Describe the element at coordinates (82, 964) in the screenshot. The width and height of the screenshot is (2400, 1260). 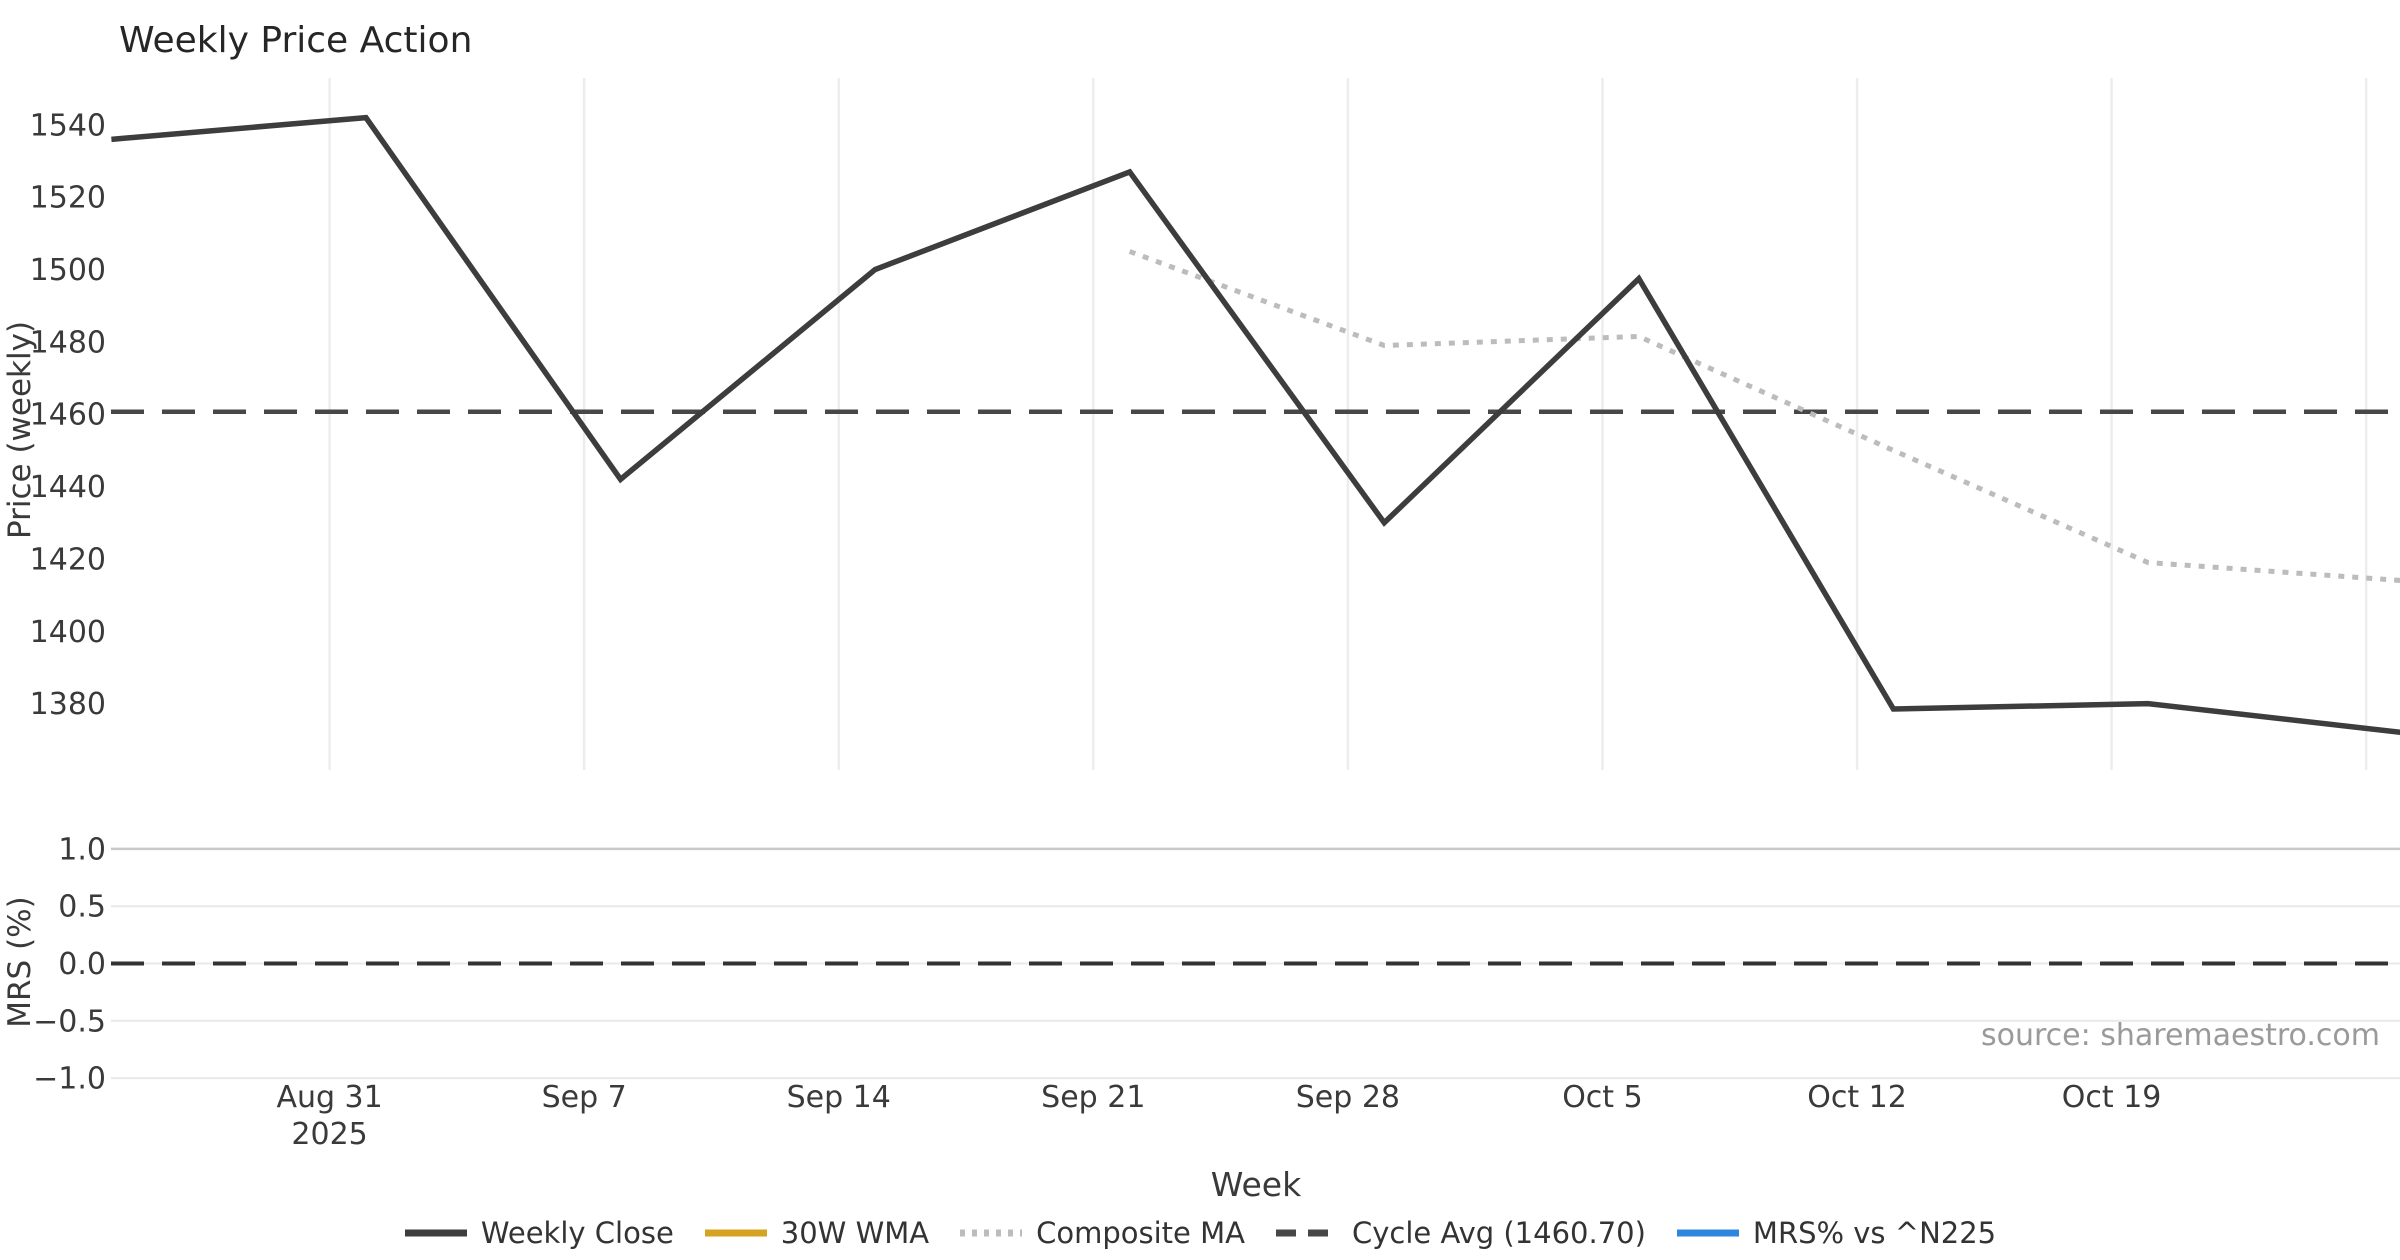
I see `mrs-ytick-label: 0.0` at that location.